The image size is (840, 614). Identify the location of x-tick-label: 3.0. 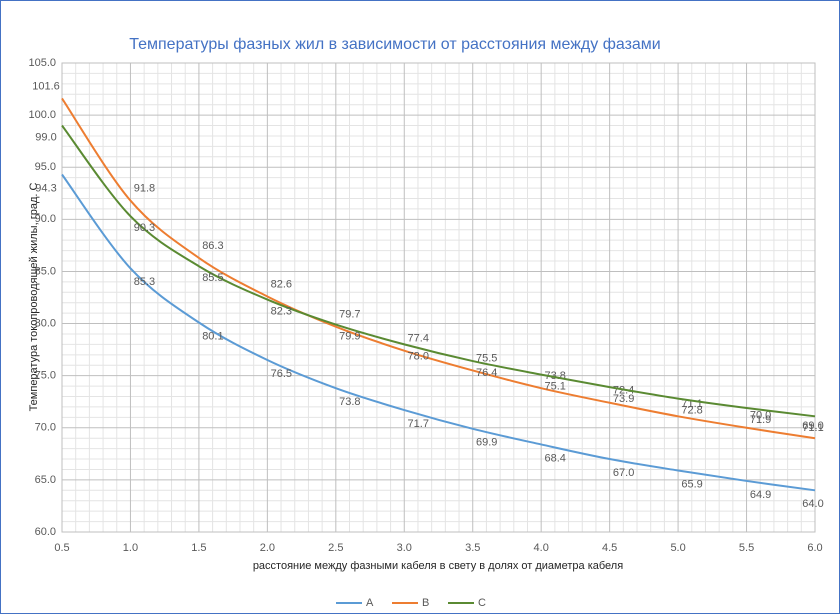
(404, 548).